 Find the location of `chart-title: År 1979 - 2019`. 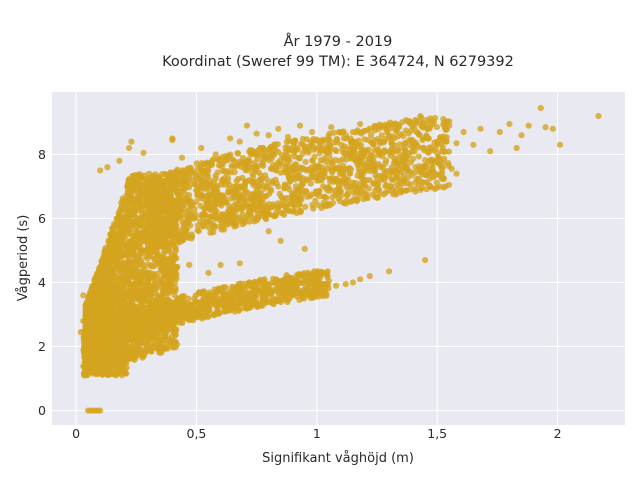

chart-title: År 1979 - 2019 is located at coordinates (338, 41).